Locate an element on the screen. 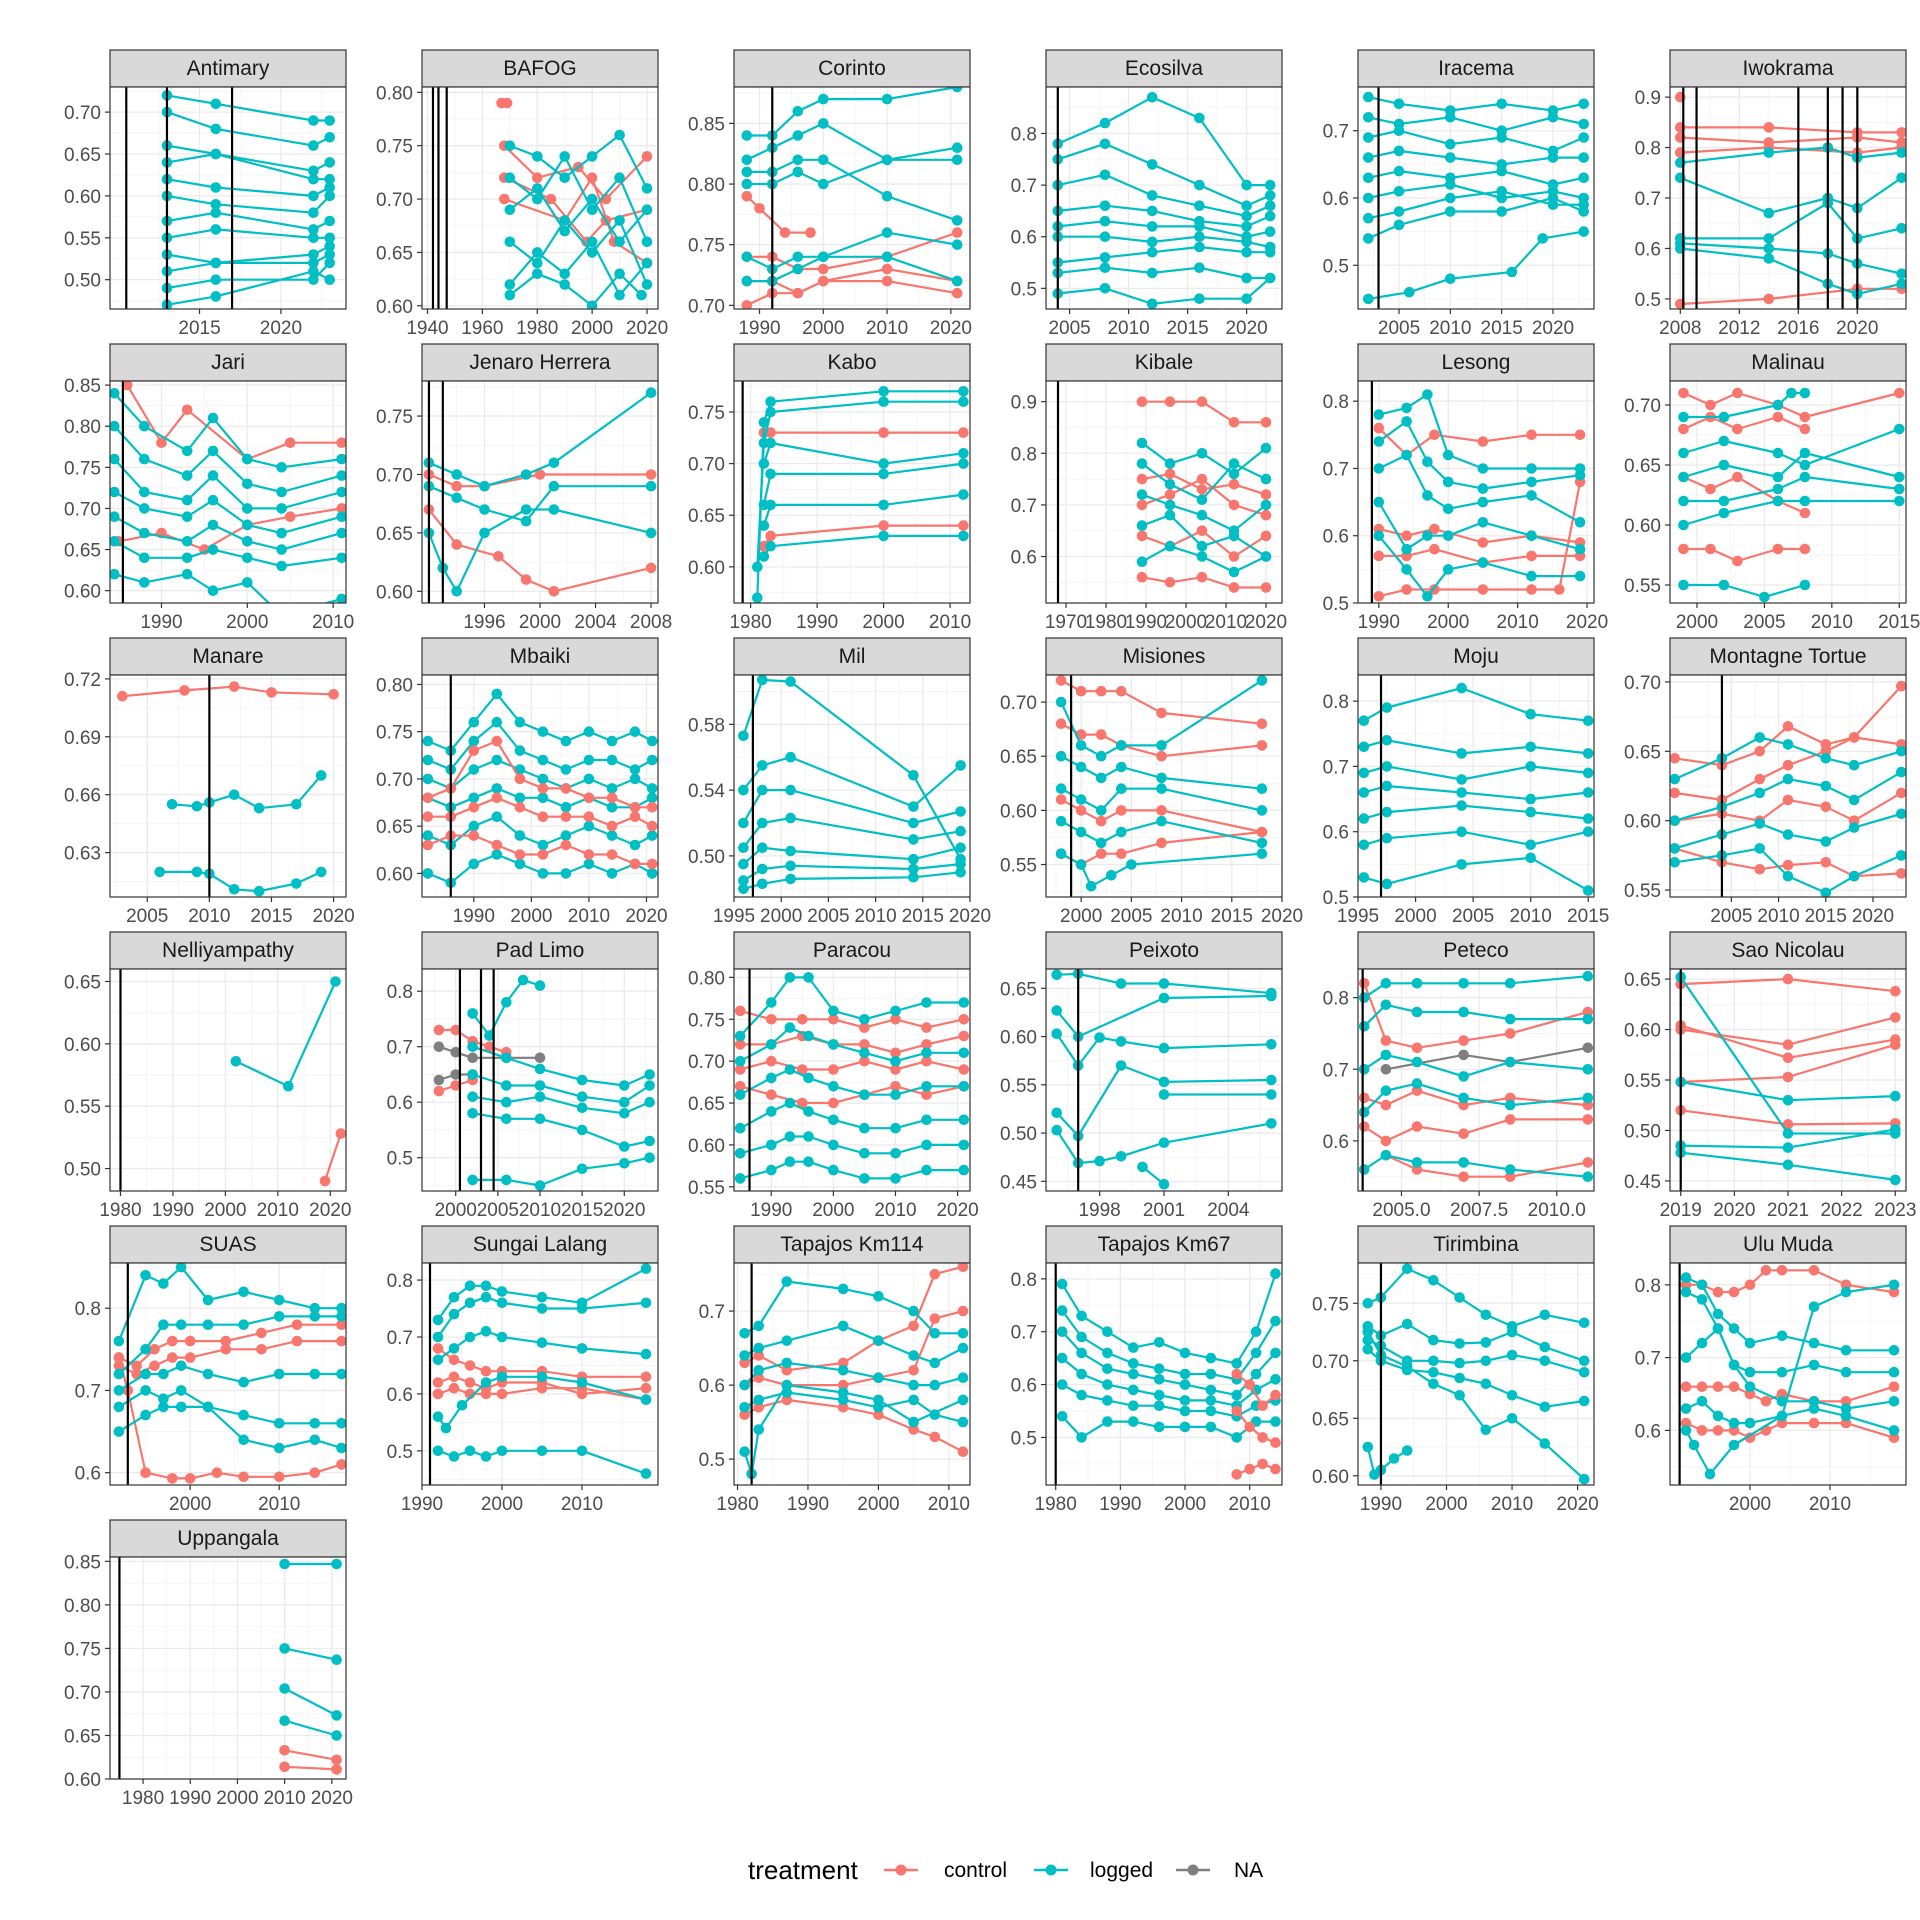 Image resolution: width=1920 pixels, height=1920 pixels. y-tick-label: 0.6 is located at coordinates (1024, 558).